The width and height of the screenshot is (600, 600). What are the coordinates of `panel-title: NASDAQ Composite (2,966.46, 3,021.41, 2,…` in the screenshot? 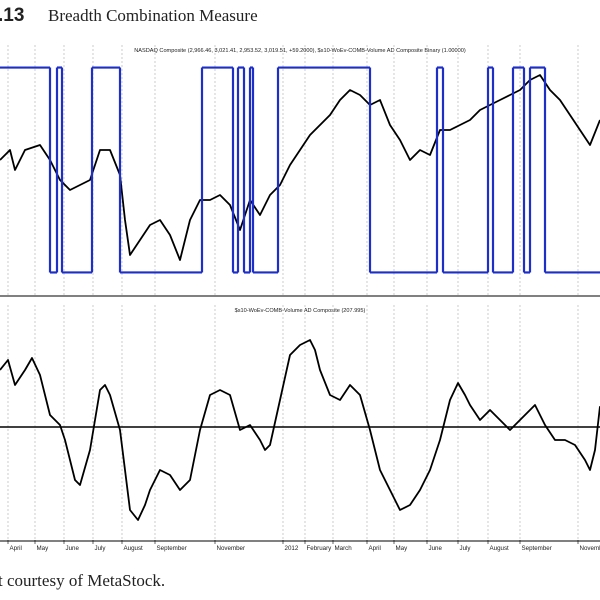 It's located at (300, 51).